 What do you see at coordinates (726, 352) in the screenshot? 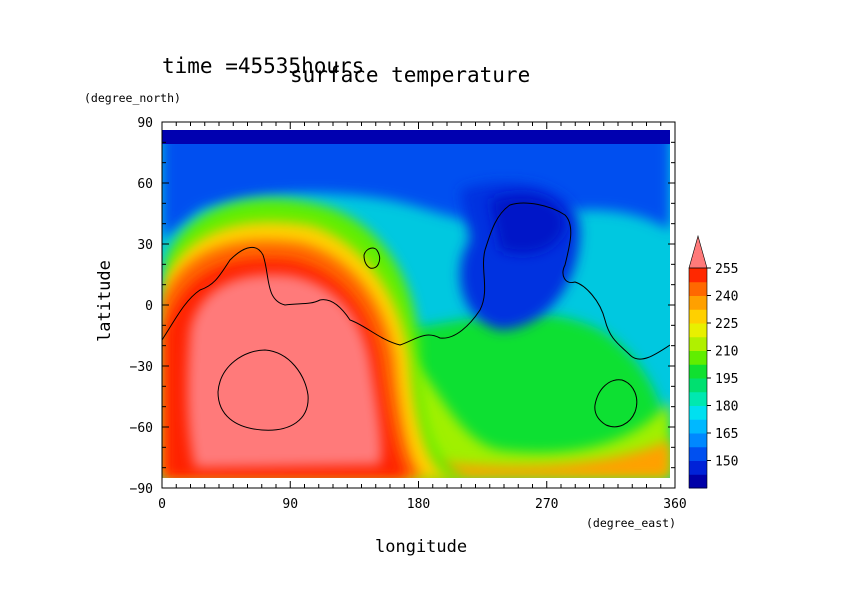
I see `colorbar-label: 210` at bounding box center [726, 352].